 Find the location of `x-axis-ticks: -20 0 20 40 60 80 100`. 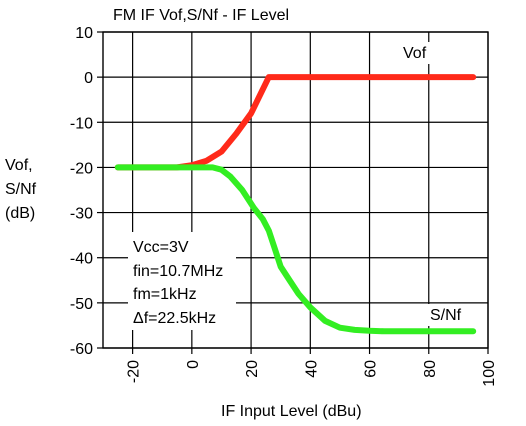

x-axis-ticks: -20 0 20 40 60 80 100 is located at coordinates (312, 367).